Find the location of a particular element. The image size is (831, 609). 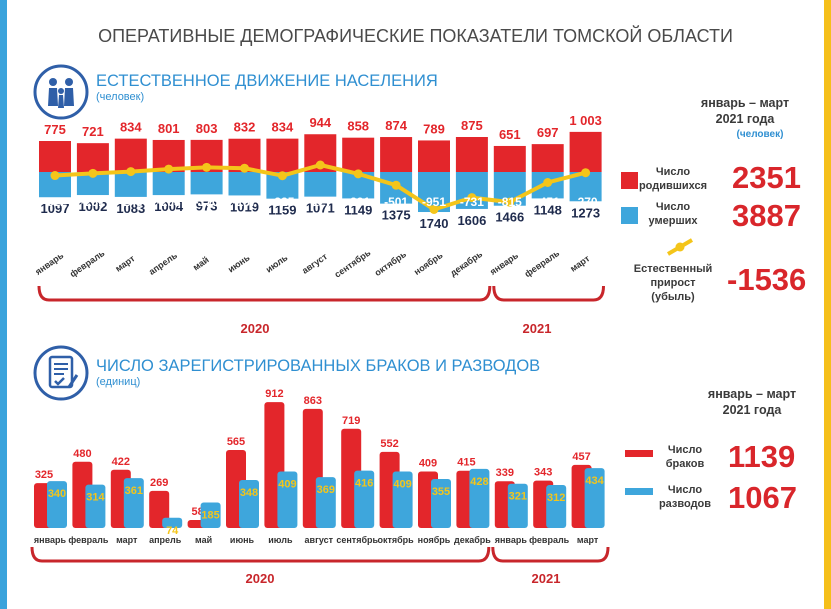

divorces-value-label: 340 is located at coordinates (57, 494).